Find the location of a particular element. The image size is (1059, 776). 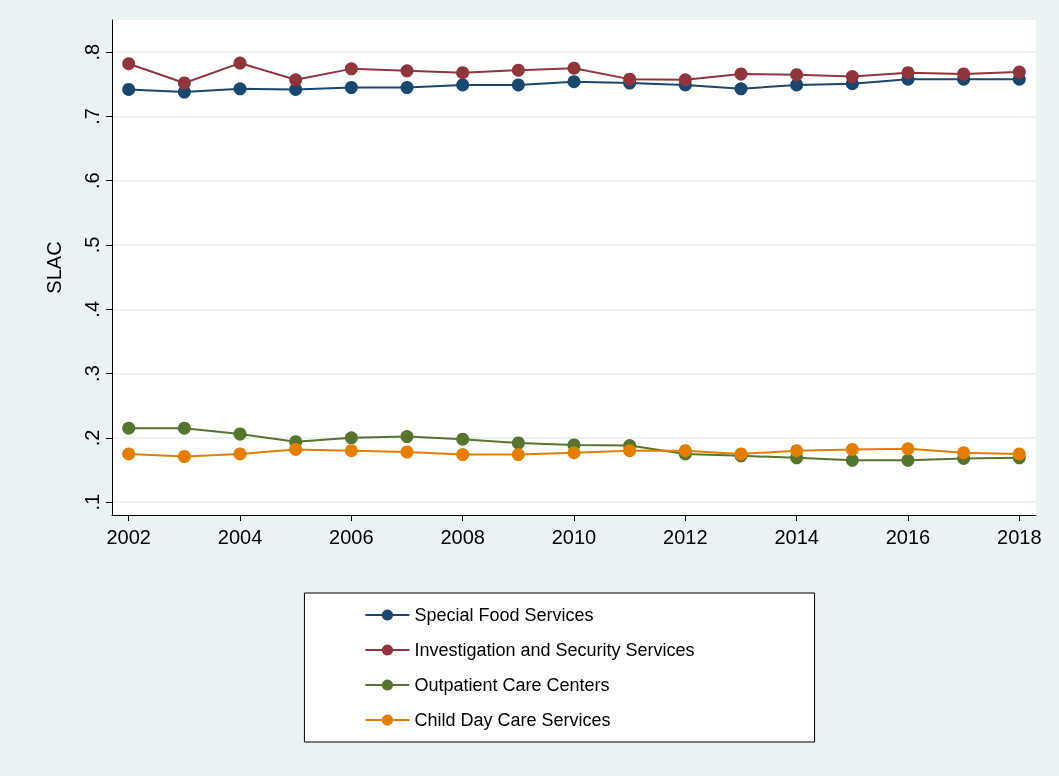

y-tick-label: .3 is located at coordinates (92, 373).